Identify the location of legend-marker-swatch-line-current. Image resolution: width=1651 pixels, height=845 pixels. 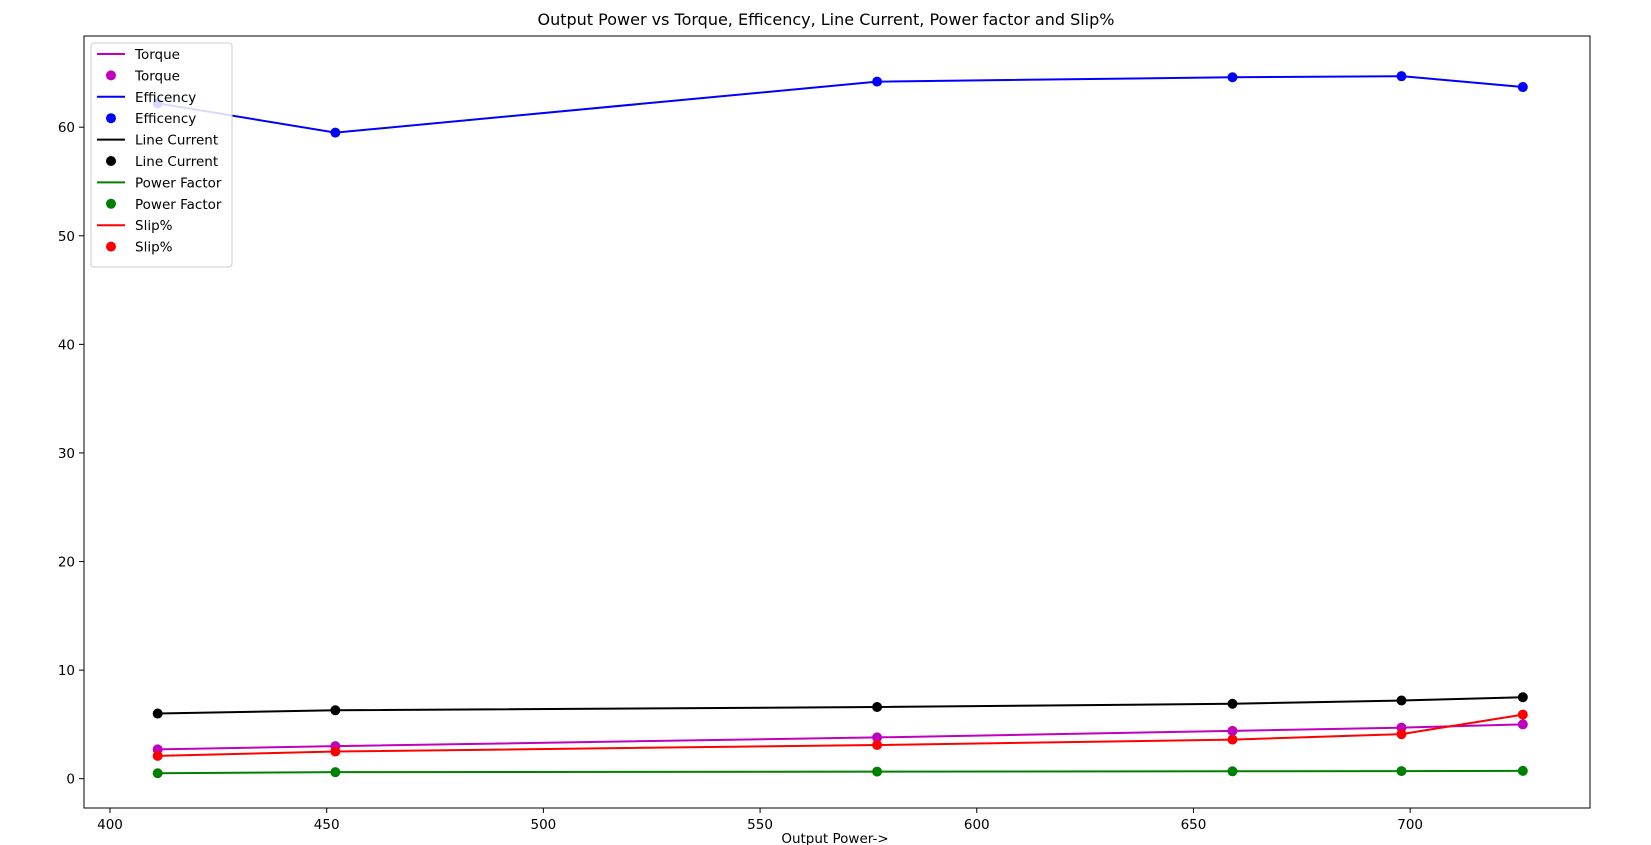
(111, 161).